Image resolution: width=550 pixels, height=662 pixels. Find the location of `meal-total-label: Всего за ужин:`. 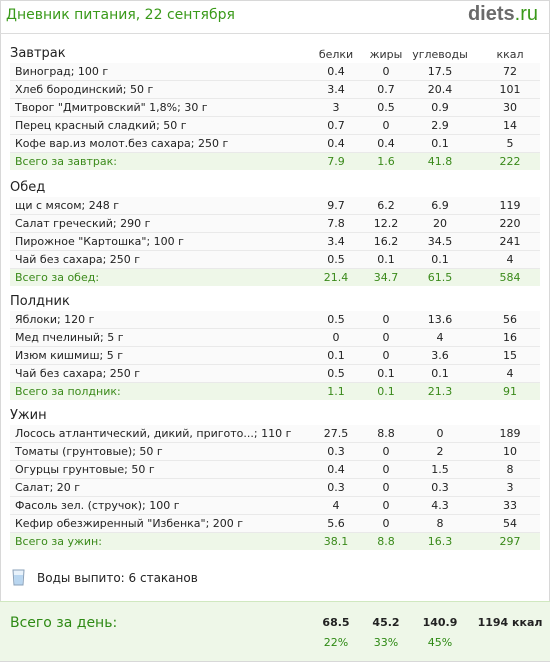

meal-total-label: Всего за ужин: is located at coordinates (58, 541).